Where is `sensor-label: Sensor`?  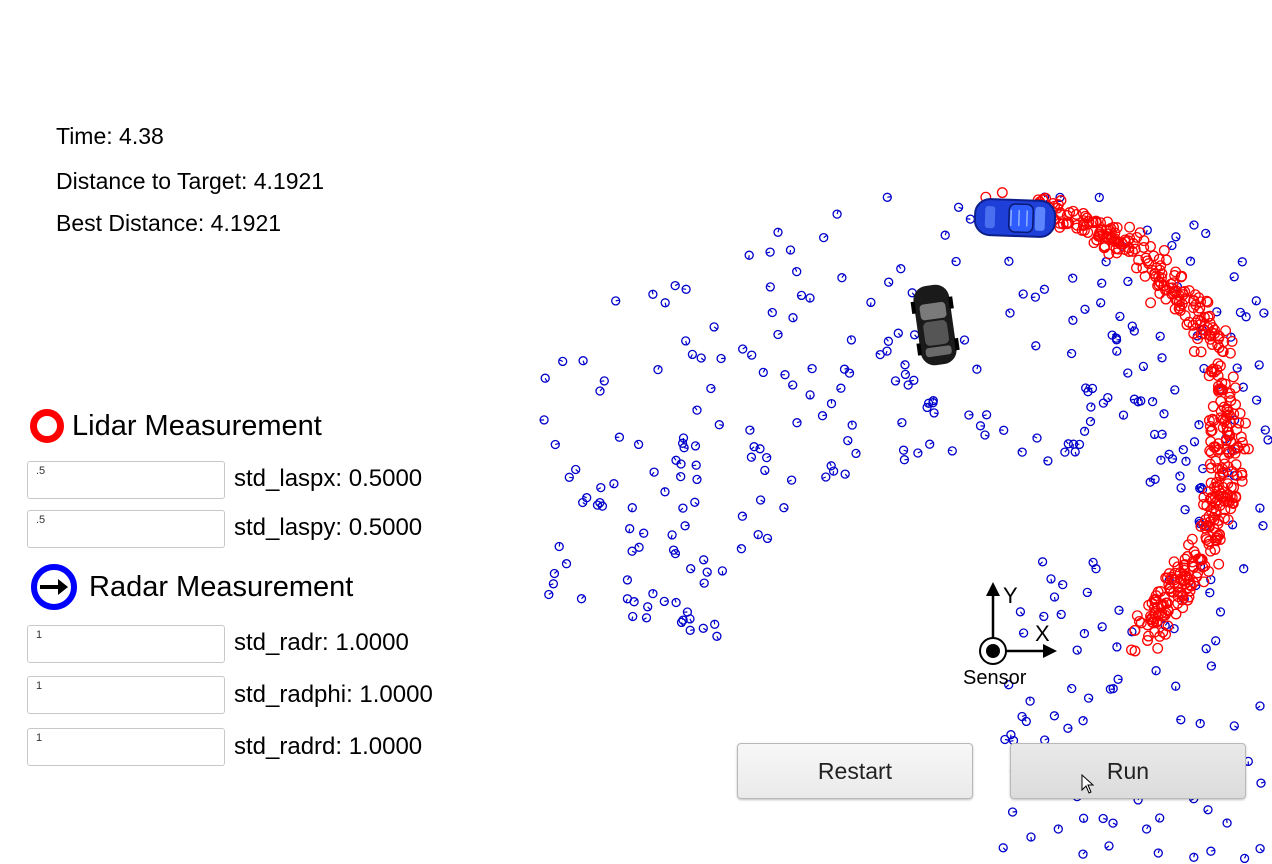
sensor-label: Sensor is located at coordinates (995, 678).